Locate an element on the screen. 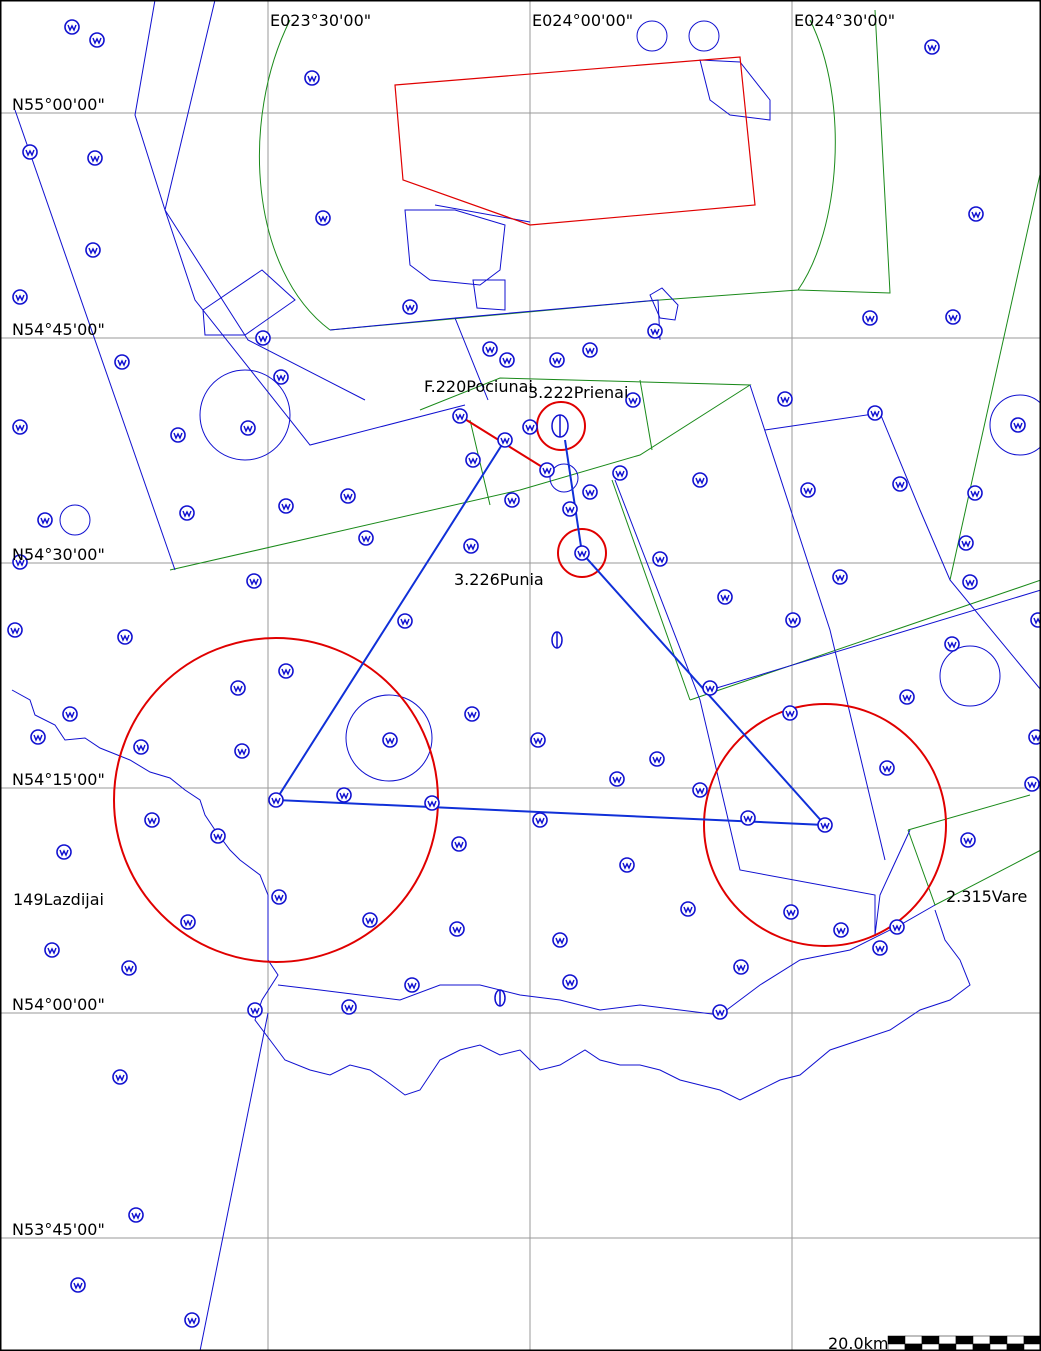  ndb-icon is located at coordinates (500, 998).